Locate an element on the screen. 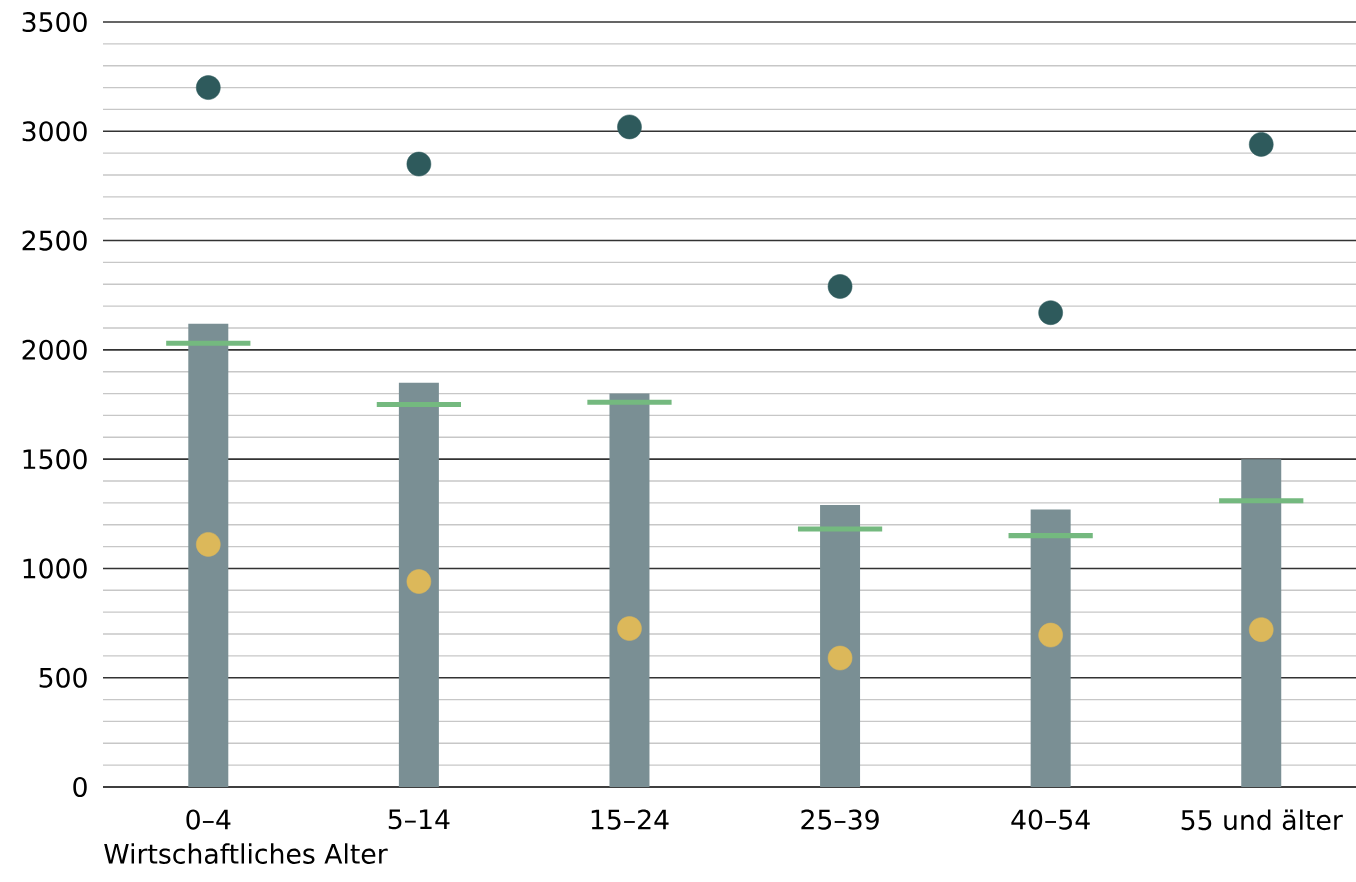  y-tick-label: 2000 is located at coordinates (54, 349).